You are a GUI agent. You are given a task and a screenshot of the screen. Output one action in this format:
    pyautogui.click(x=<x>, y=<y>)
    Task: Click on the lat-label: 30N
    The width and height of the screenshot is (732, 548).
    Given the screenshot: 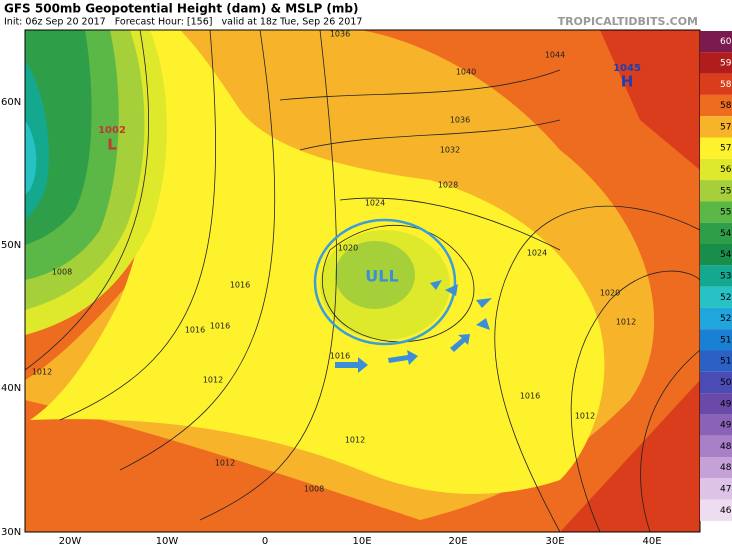 What is the action you would take?
    pyautogui.click(x=11, y=532)
    